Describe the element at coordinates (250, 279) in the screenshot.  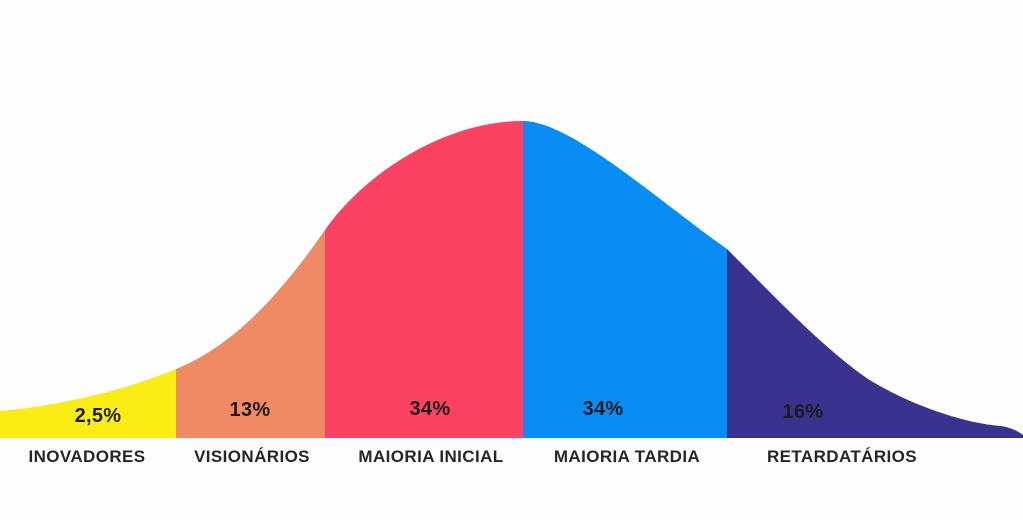
I see `segment-area-visionarios` at that location.